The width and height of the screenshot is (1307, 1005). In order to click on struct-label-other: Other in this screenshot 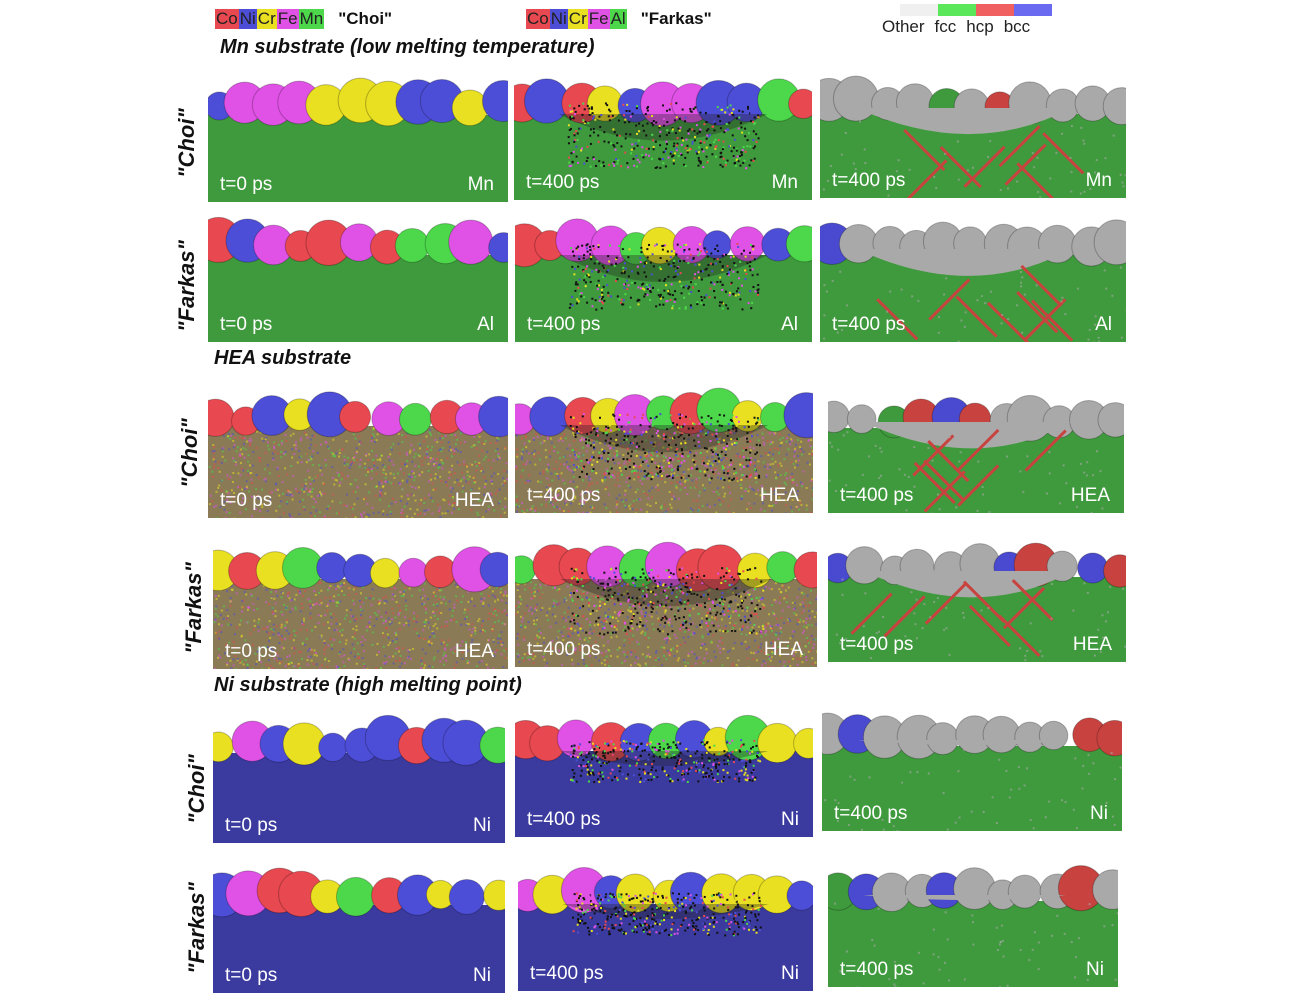, I will do `click(903, 26)`.